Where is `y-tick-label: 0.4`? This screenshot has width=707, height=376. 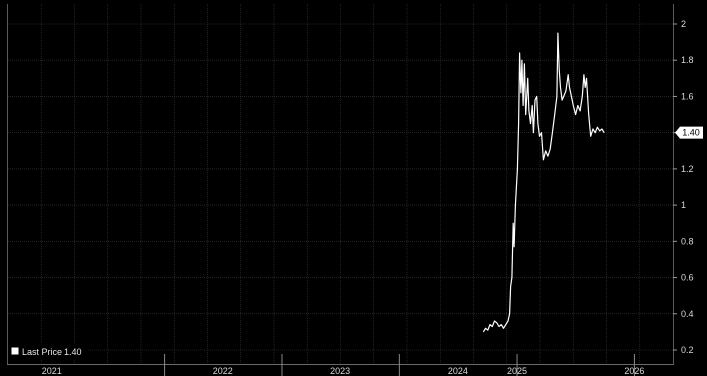
y-tick-label: 0.4 is located at coordinates (687, 314).